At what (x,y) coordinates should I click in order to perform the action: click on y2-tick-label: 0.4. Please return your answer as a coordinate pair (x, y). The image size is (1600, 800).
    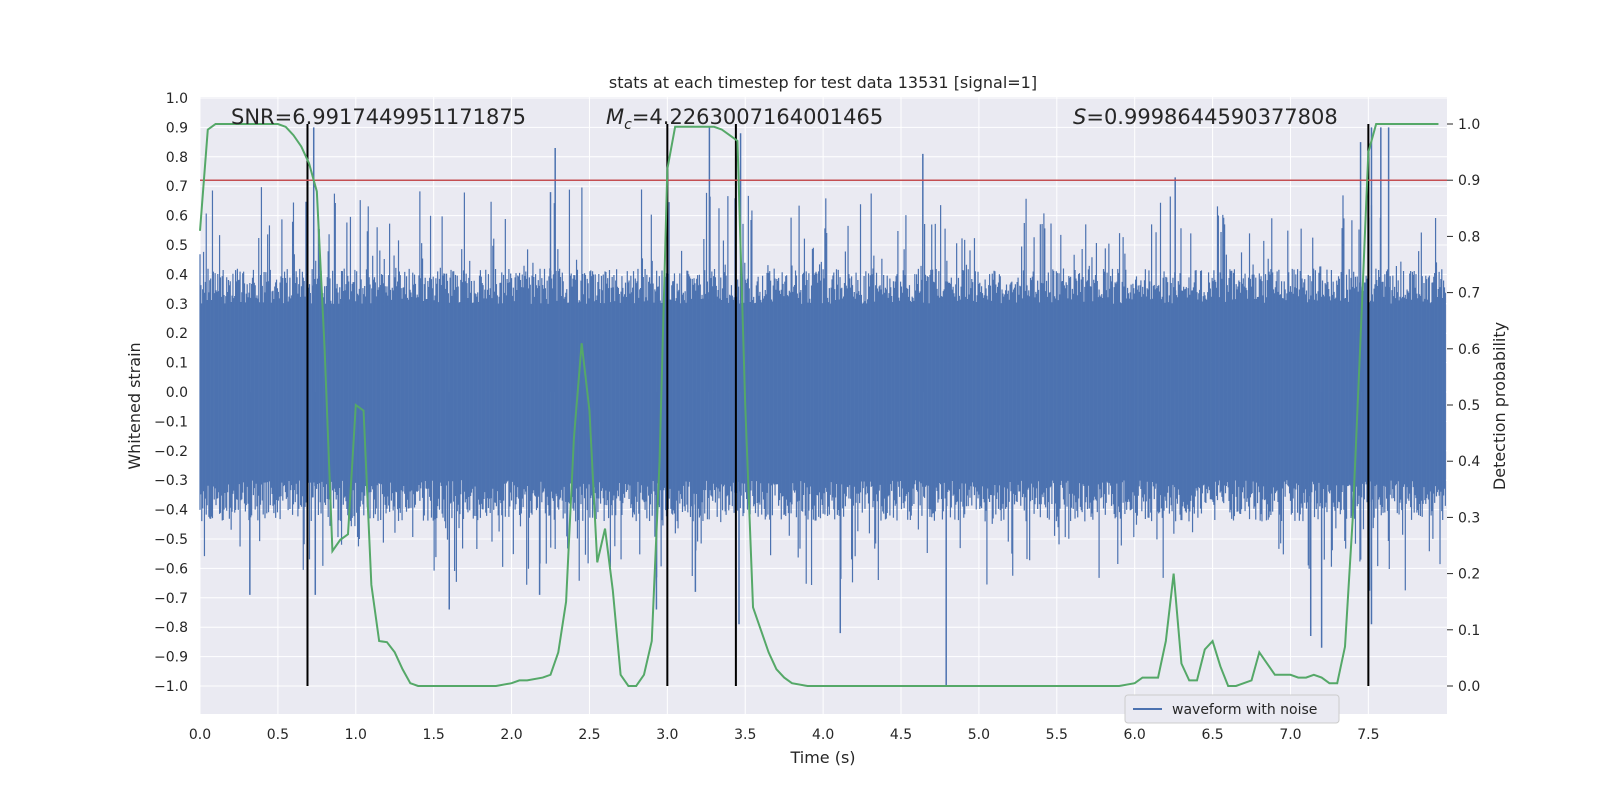
    Looking at the image, I should click on (1469, 462).